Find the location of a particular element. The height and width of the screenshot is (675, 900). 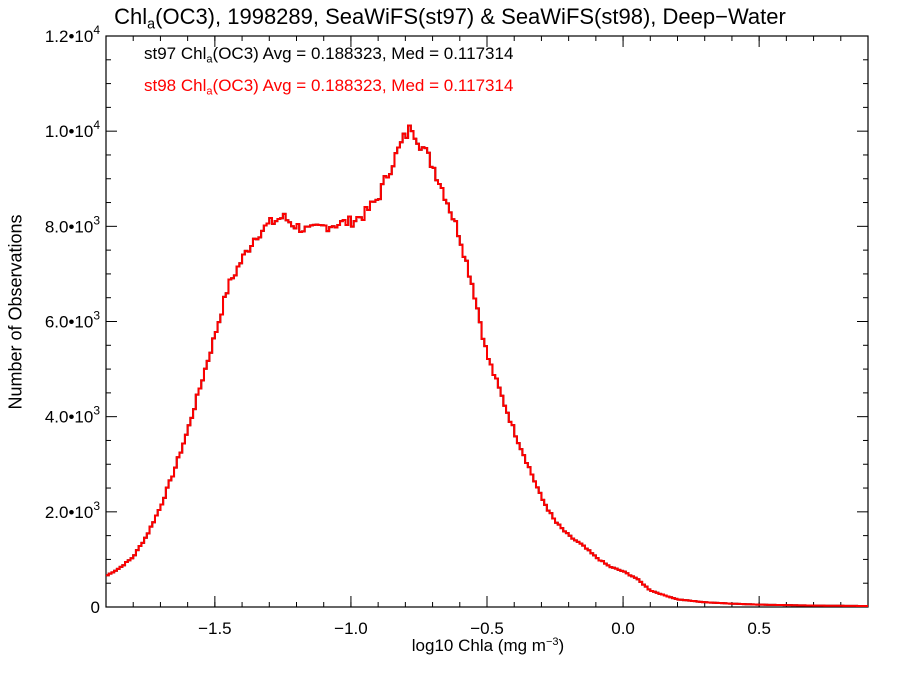

x-tick-label: 0.5 is located at coordinates (759, 628).